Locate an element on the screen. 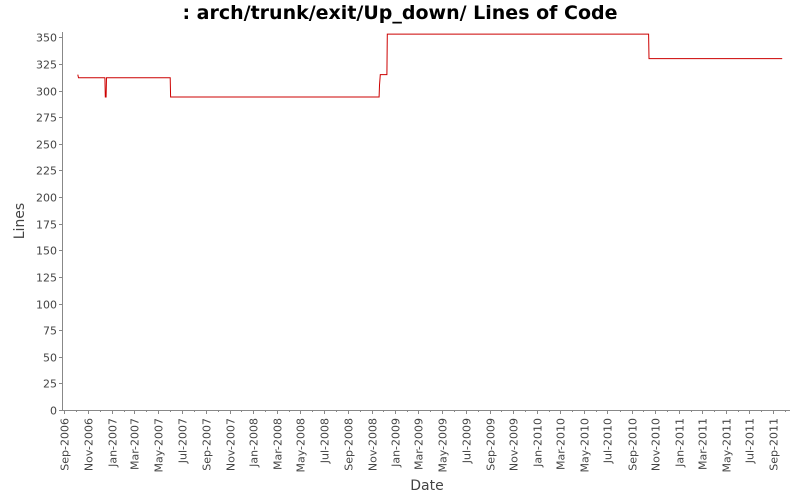 Image resolution: width=800 pixels, height=500 pixels. y-tick-label: 325 is located at coordinates (46, 65).